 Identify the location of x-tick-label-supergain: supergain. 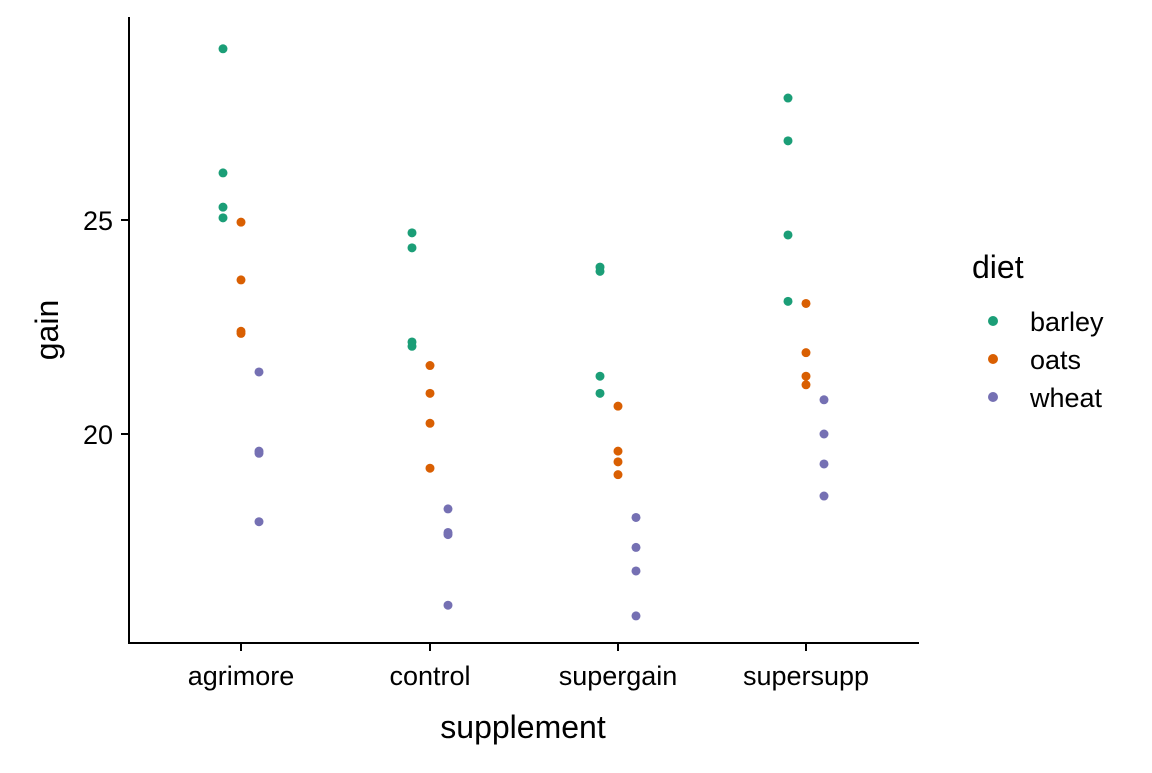
(618, 676).